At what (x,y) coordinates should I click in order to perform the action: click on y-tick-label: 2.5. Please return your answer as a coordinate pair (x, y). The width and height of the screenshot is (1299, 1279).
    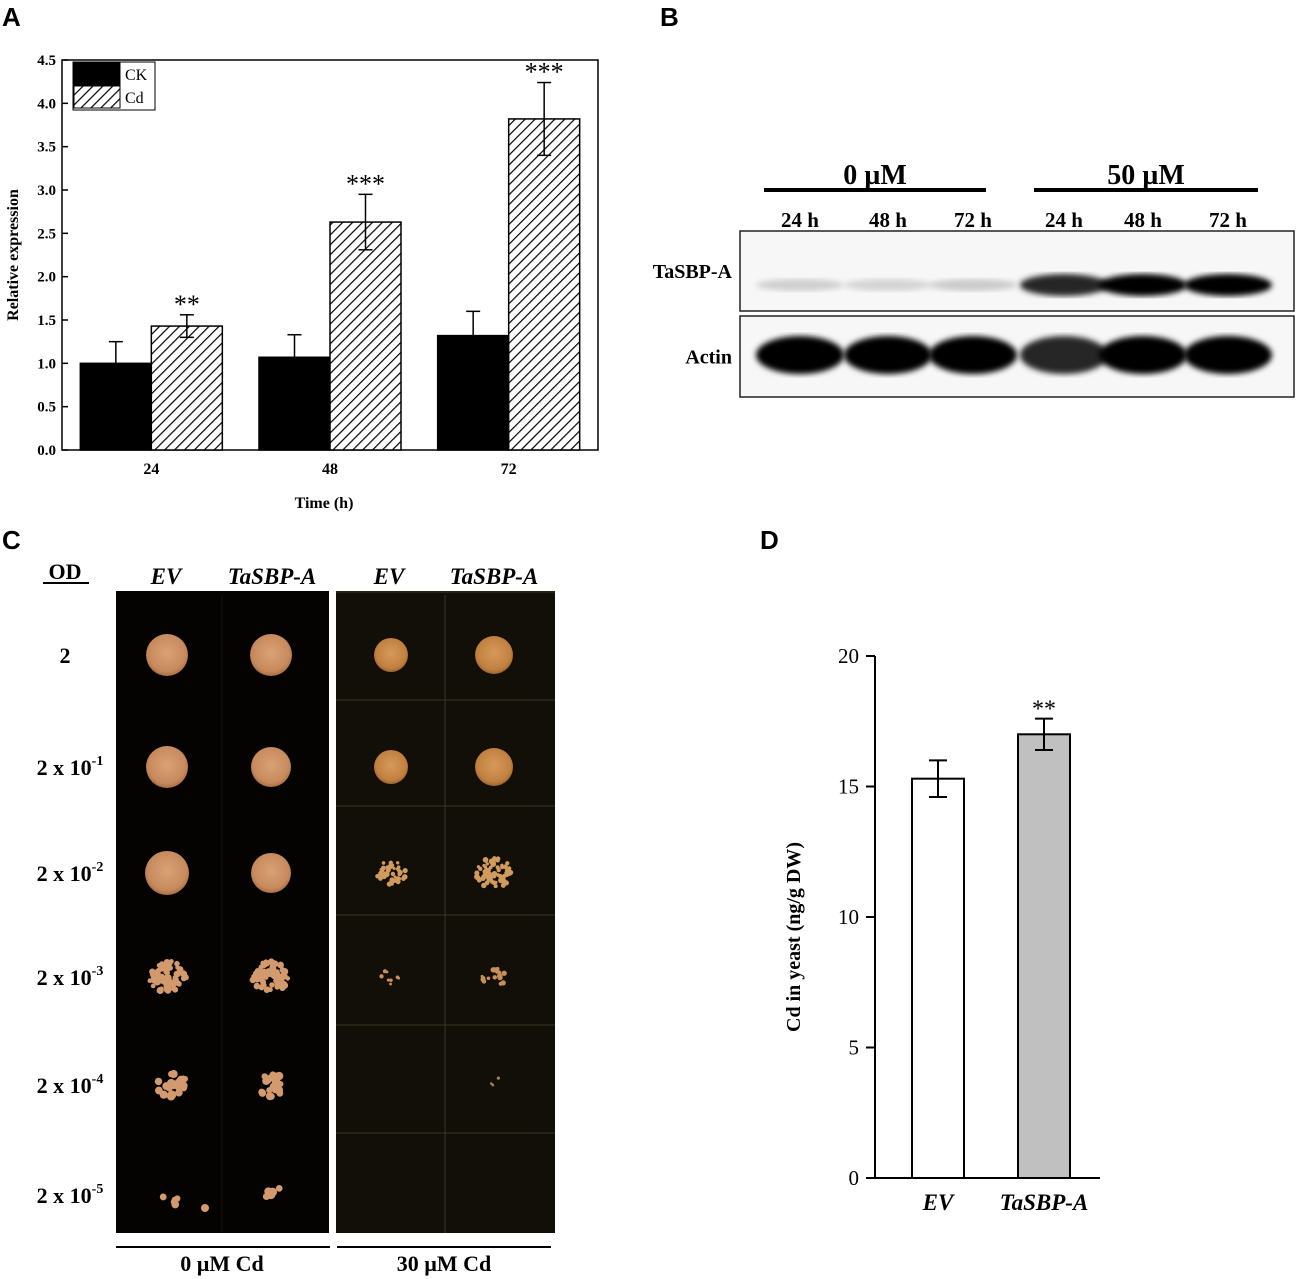
    Looking at the image, I should click on (46, 234).